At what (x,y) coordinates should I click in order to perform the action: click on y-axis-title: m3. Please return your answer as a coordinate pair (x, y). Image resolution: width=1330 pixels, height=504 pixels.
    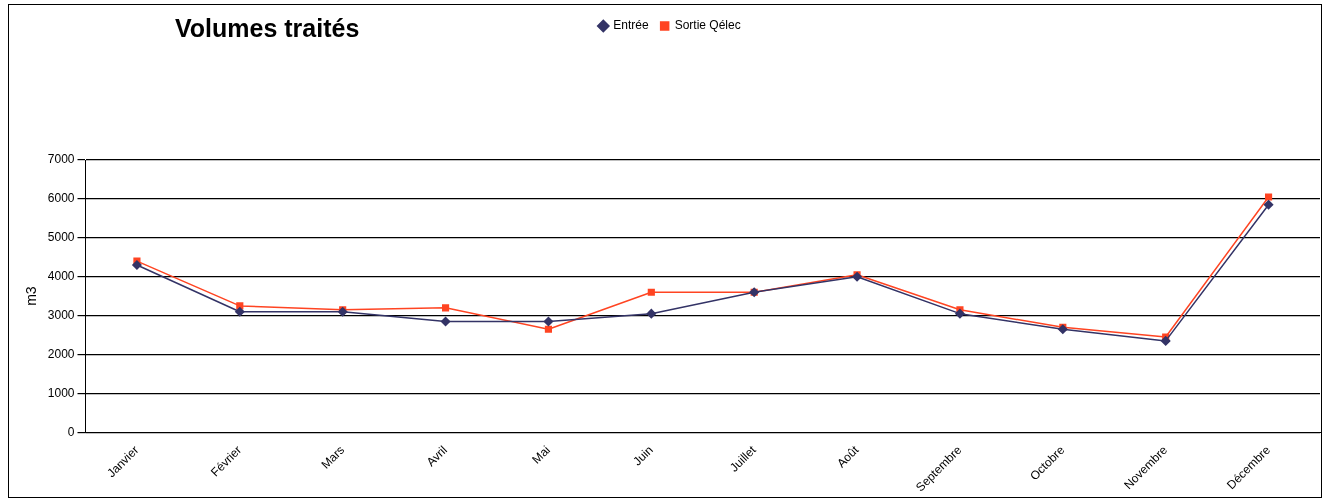
    Looking at the image, I should click on (31, 296).